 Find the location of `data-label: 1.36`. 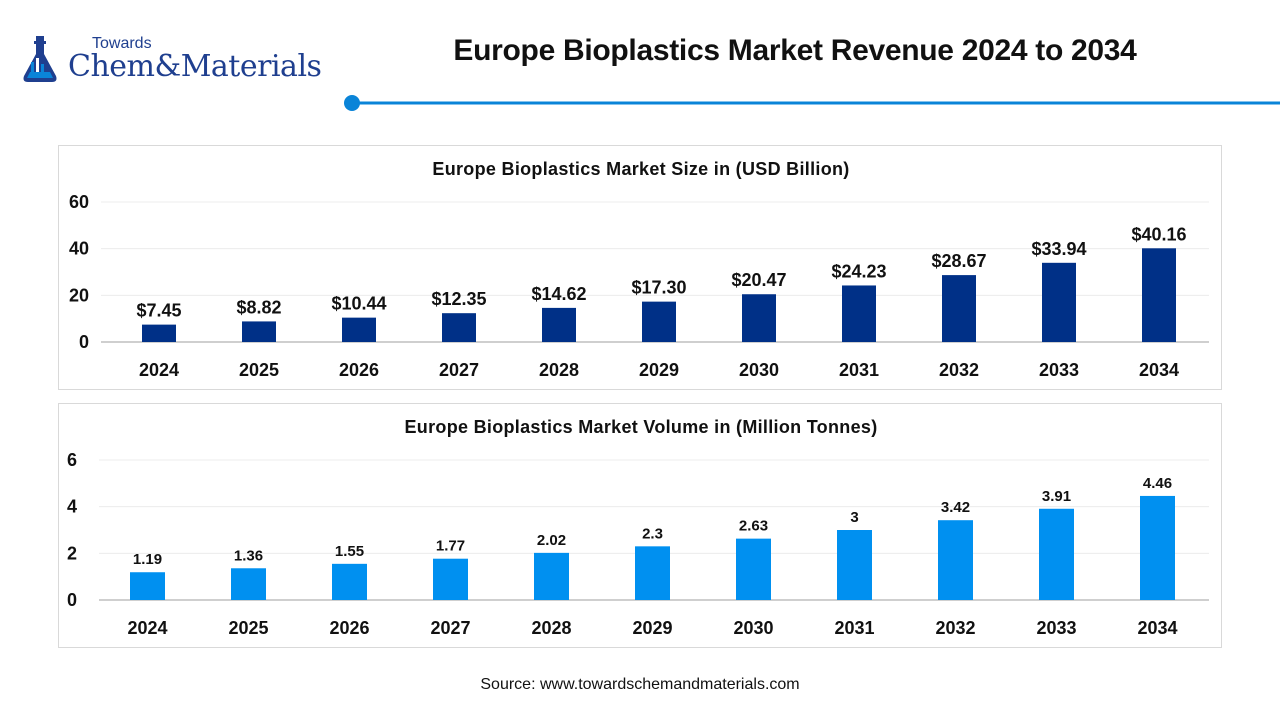

data-label: 1.36 is located at coordinates (248, 555).